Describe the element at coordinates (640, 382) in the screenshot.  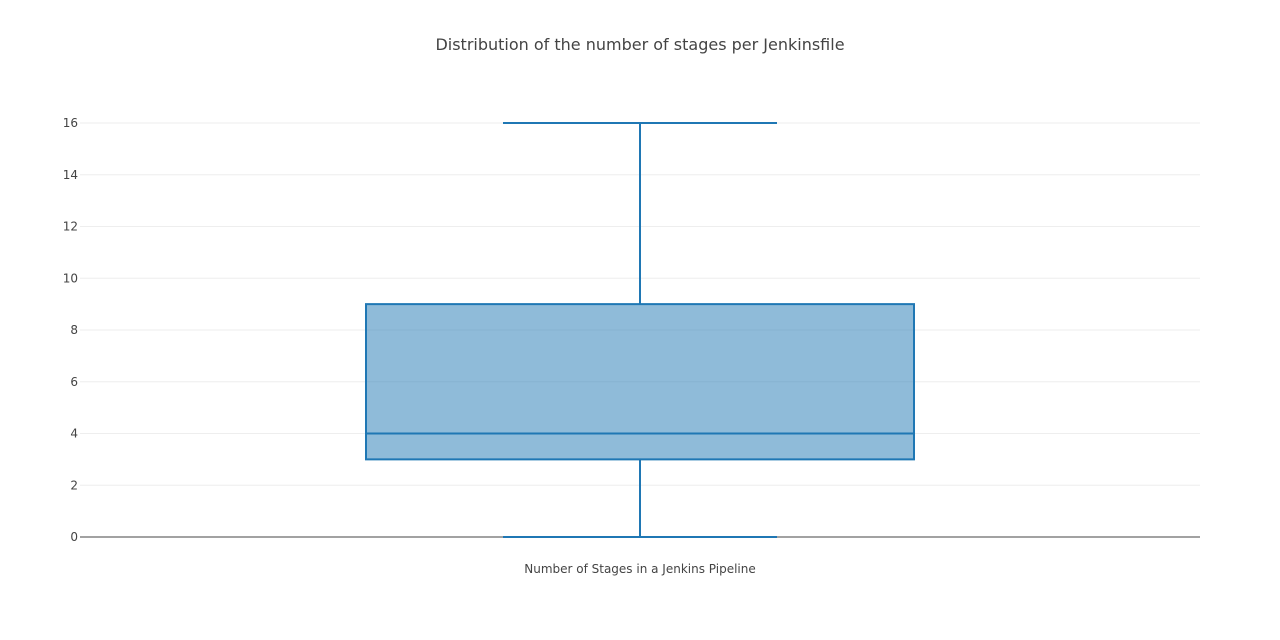
I see `iqr-box` at that location.